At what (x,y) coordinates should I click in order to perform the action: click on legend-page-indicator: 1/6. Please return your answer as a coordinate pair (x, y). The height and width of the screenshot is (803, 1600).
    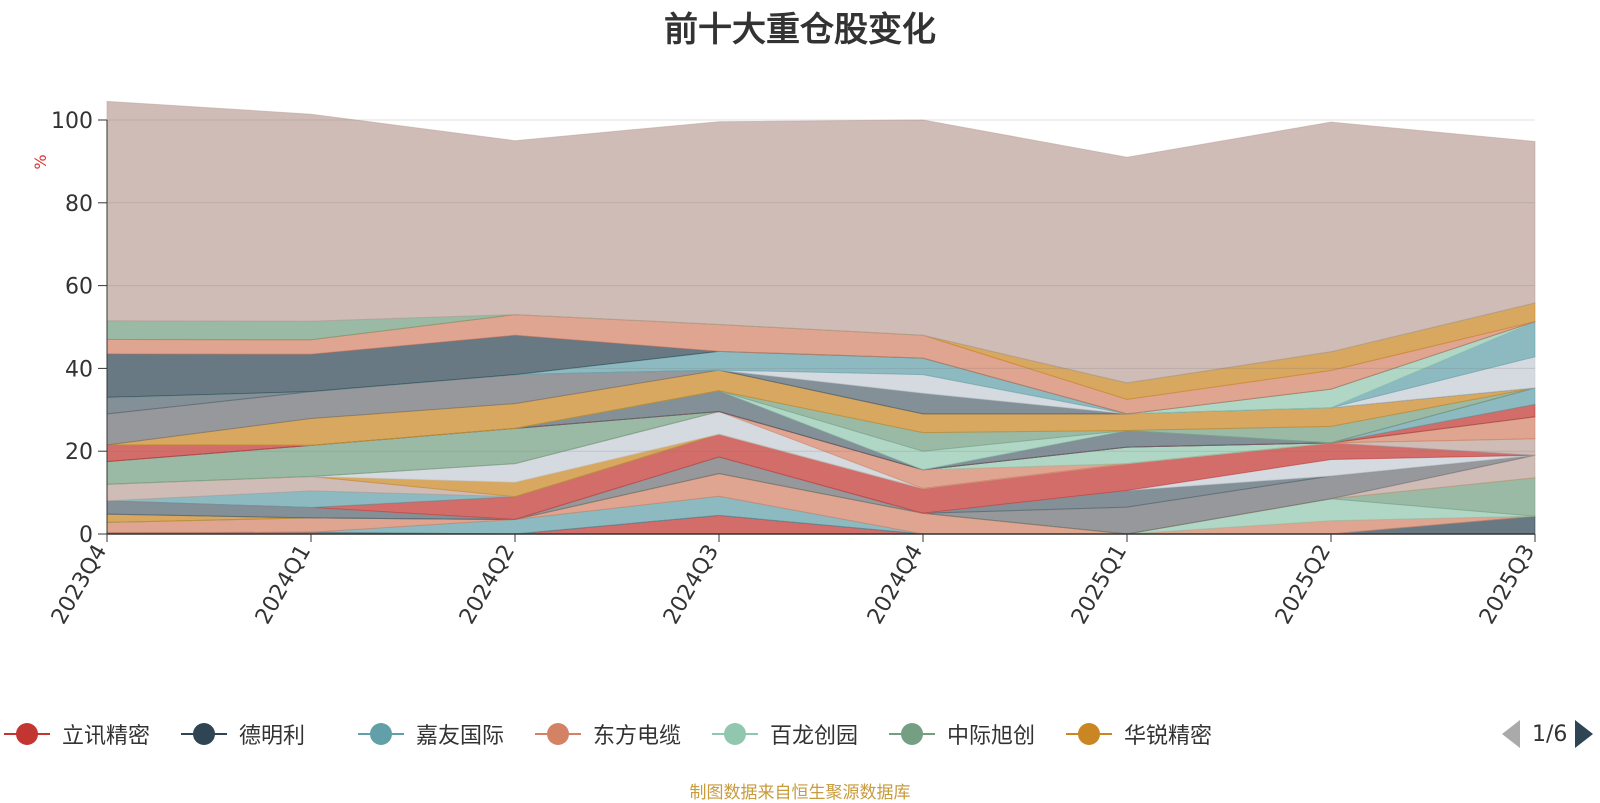
    Looking at the image, I should click on (1550, 734).